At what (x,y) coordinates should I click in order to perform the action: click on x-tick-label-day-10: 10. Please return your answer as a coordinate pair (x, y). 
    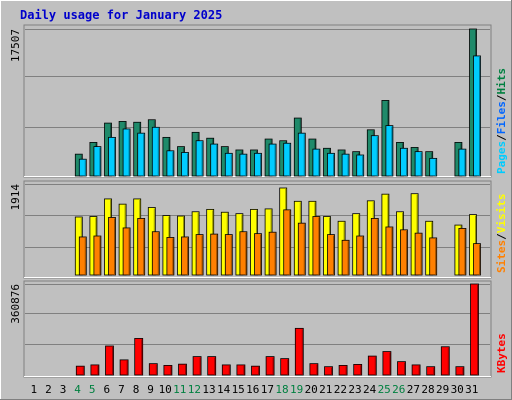
    Looking at the image, I should click on (165, 389).